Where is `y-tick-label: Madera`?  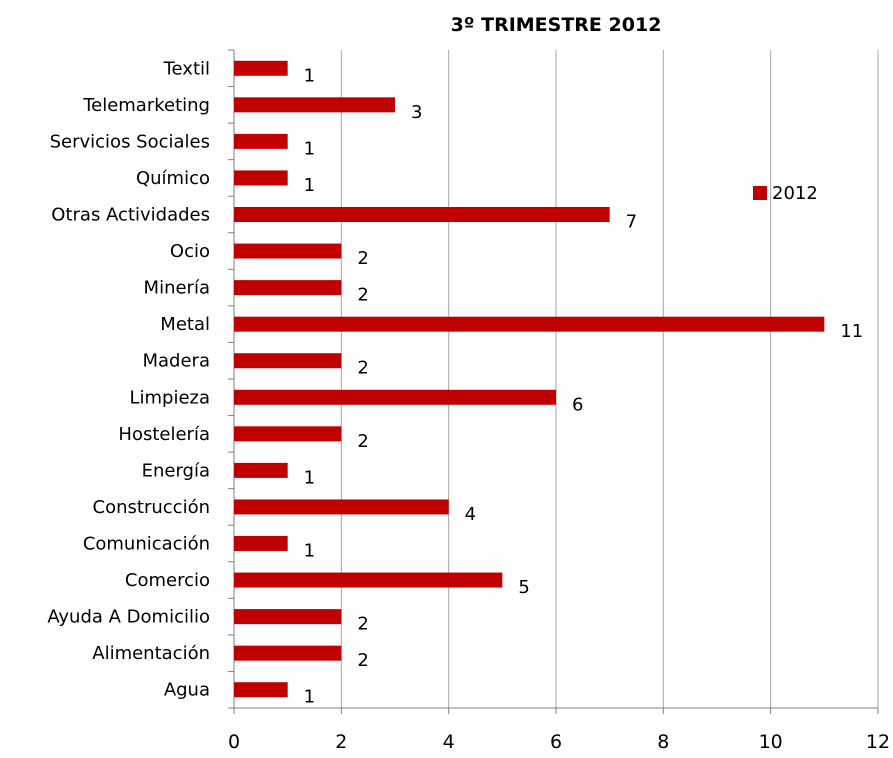 y-tick-label: Madera is located at coordinates (177, 361).